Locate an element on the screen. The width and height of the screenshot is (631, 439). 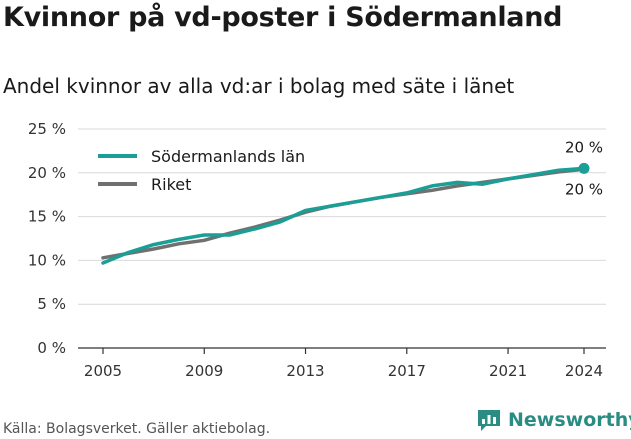
legend-label: Södermanlands län is located at coordinates (228, 156).